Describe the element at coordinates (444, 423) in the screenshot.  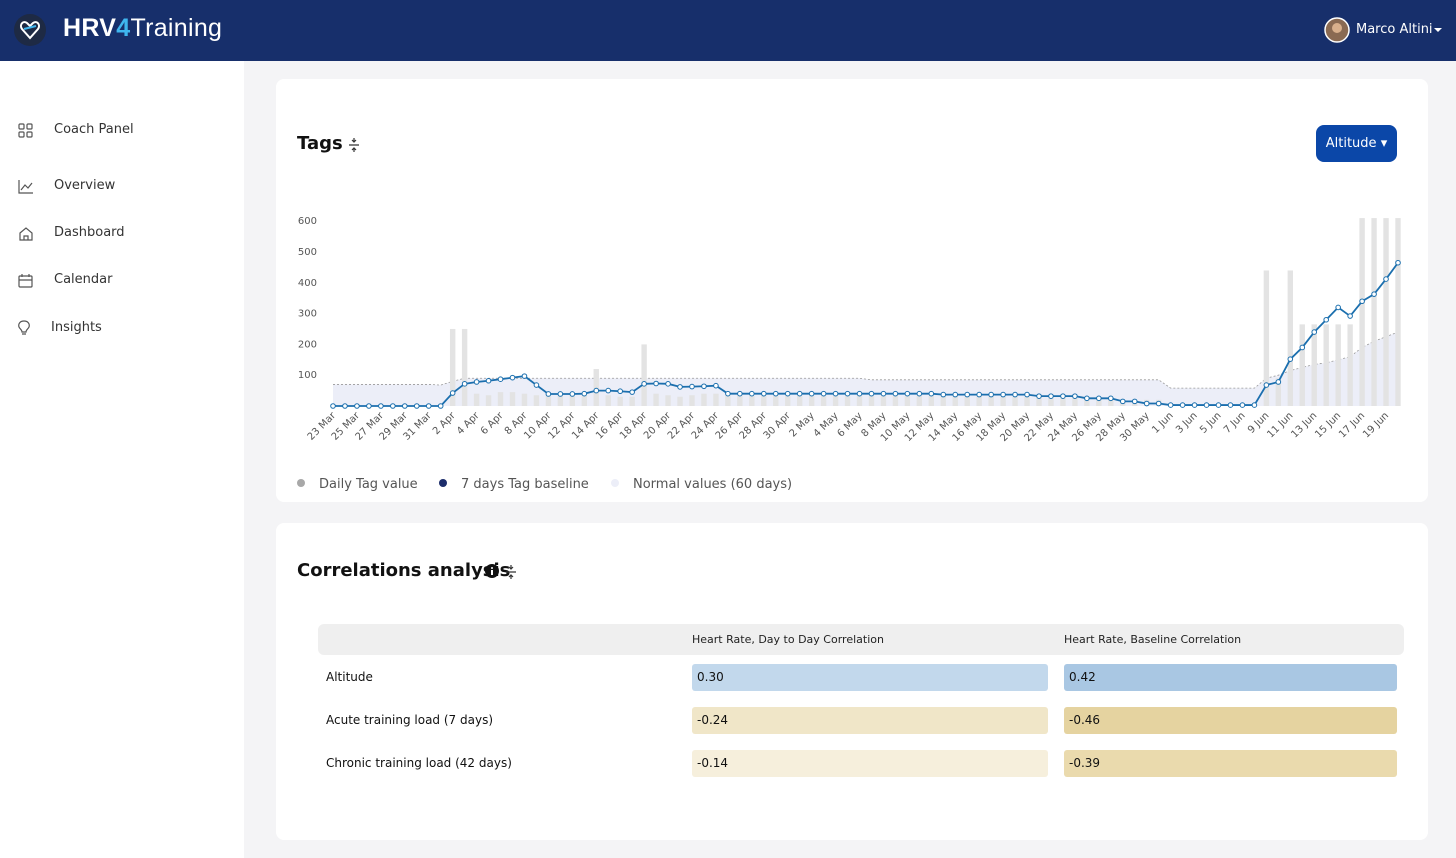
I see `x-tick-label: 2 Apr` at that location.